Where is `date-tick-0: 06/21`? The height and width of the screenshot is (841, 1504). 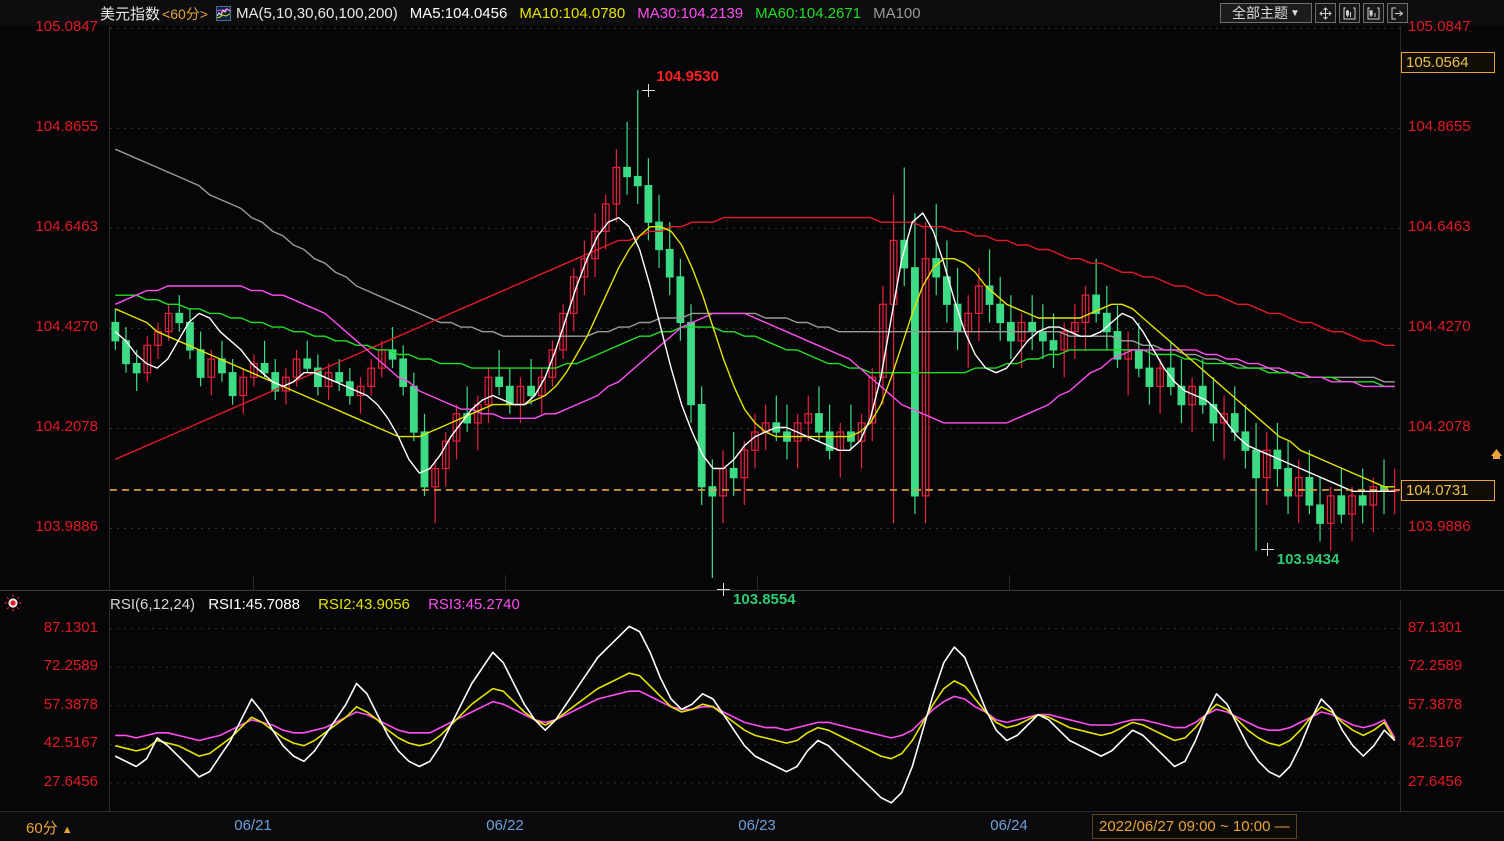
date-tick-0: 06/21 is located at coordinates (253, 825).